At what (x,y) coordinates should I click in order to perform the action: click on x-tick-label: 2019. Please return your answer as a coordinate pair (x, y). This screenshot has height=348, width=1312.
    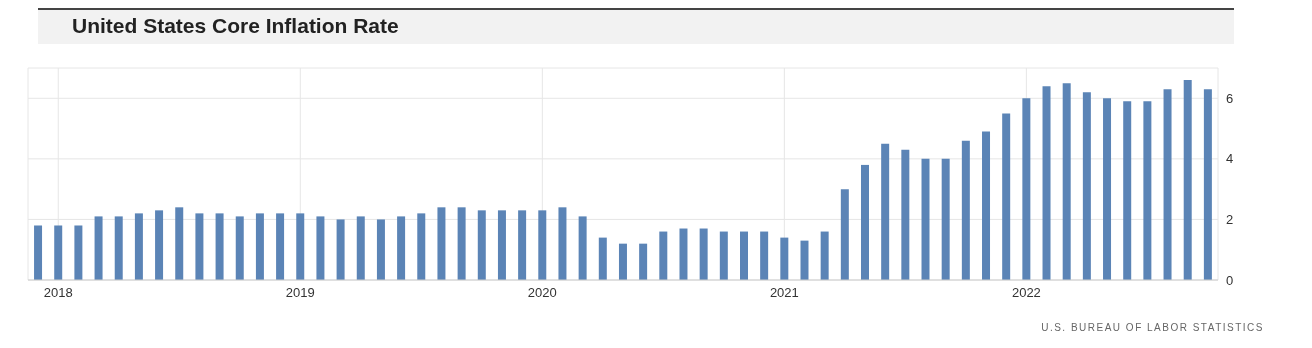
    Looking at the image, I should click on (300, 293).